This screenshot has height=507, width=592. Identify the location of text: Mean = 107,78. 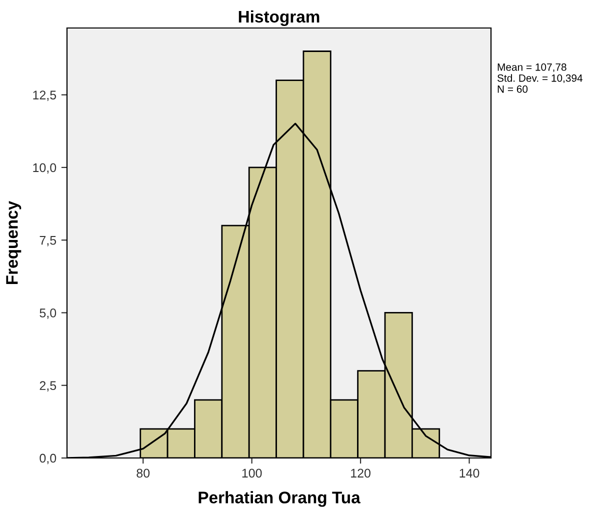
(532, 67).